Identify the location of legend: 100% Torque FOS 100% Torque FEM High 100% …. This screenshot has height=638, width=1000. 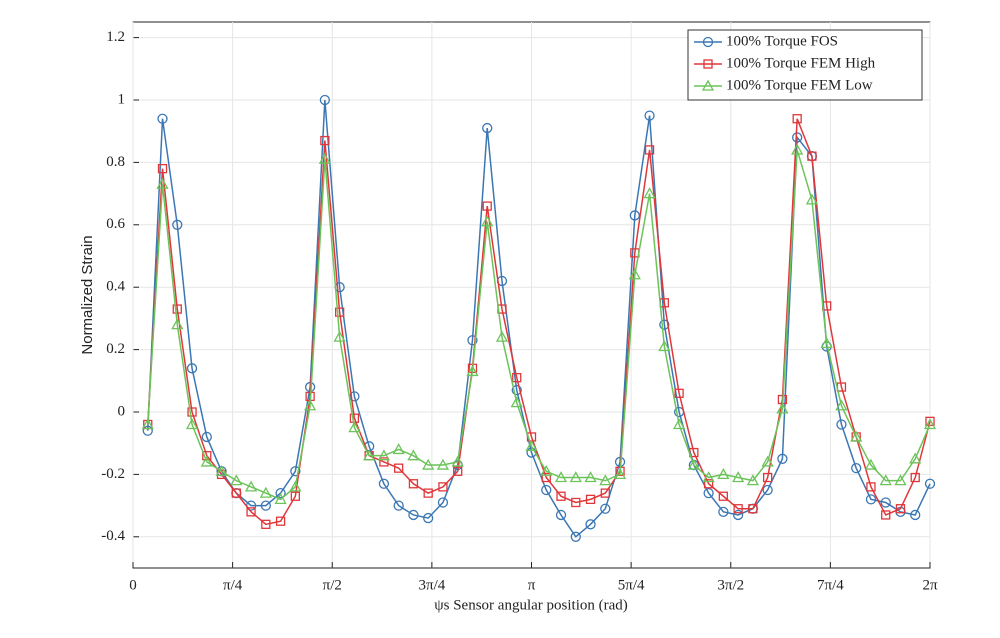
(805, 65).